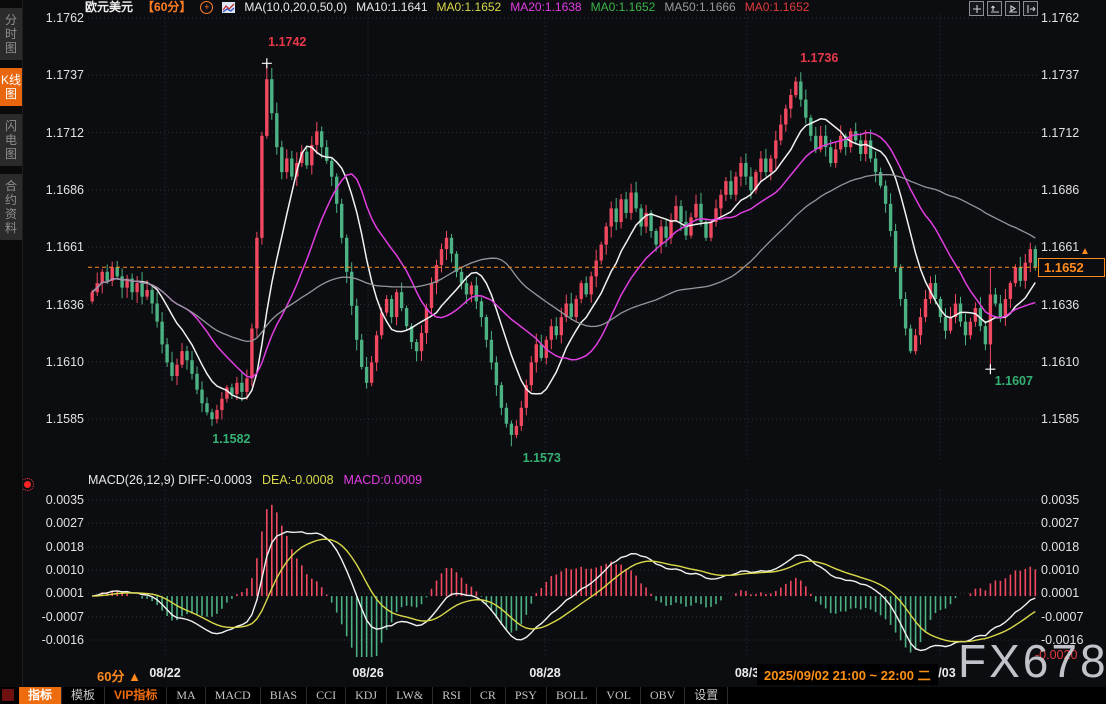  Describe the element at coordinates (1012, 8) in the screenshot. I see `scale-play-icon` at that location.